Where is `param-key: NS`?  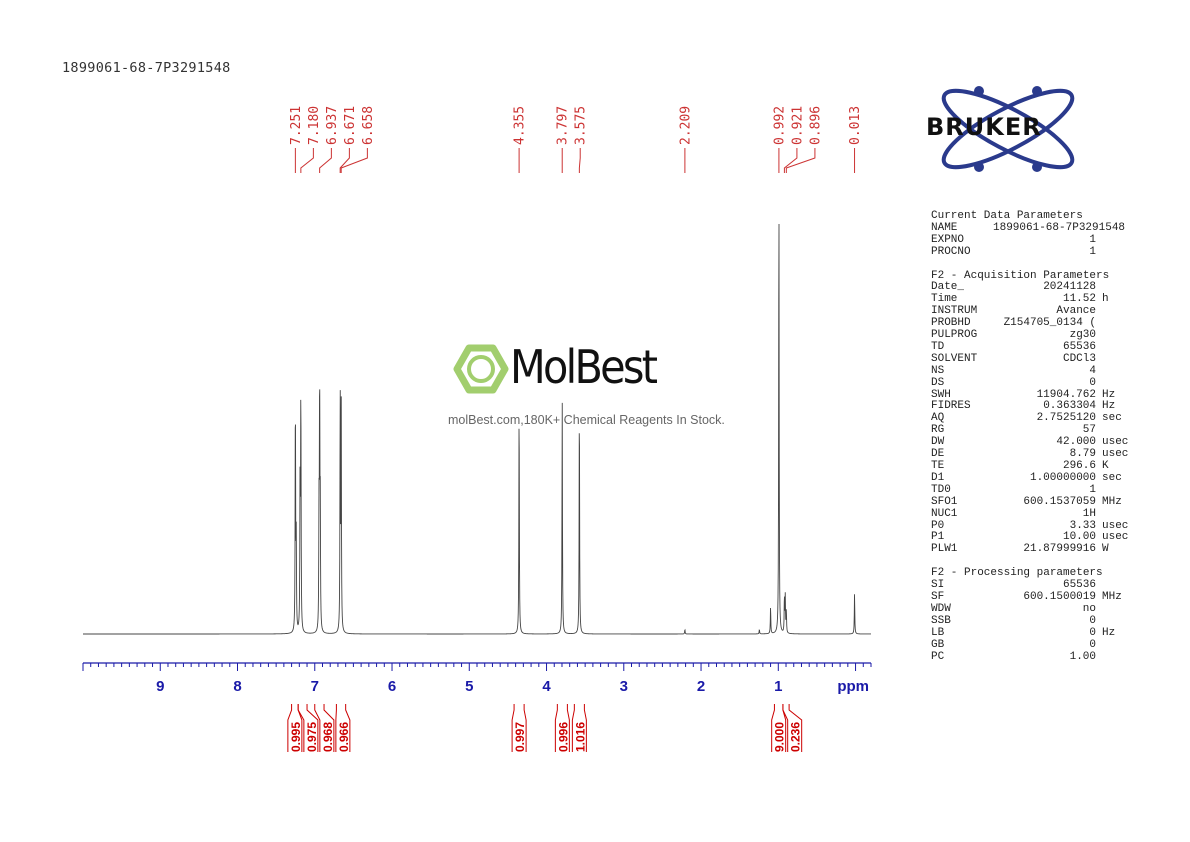 param-key: NS is located at coordinates (938, 370).